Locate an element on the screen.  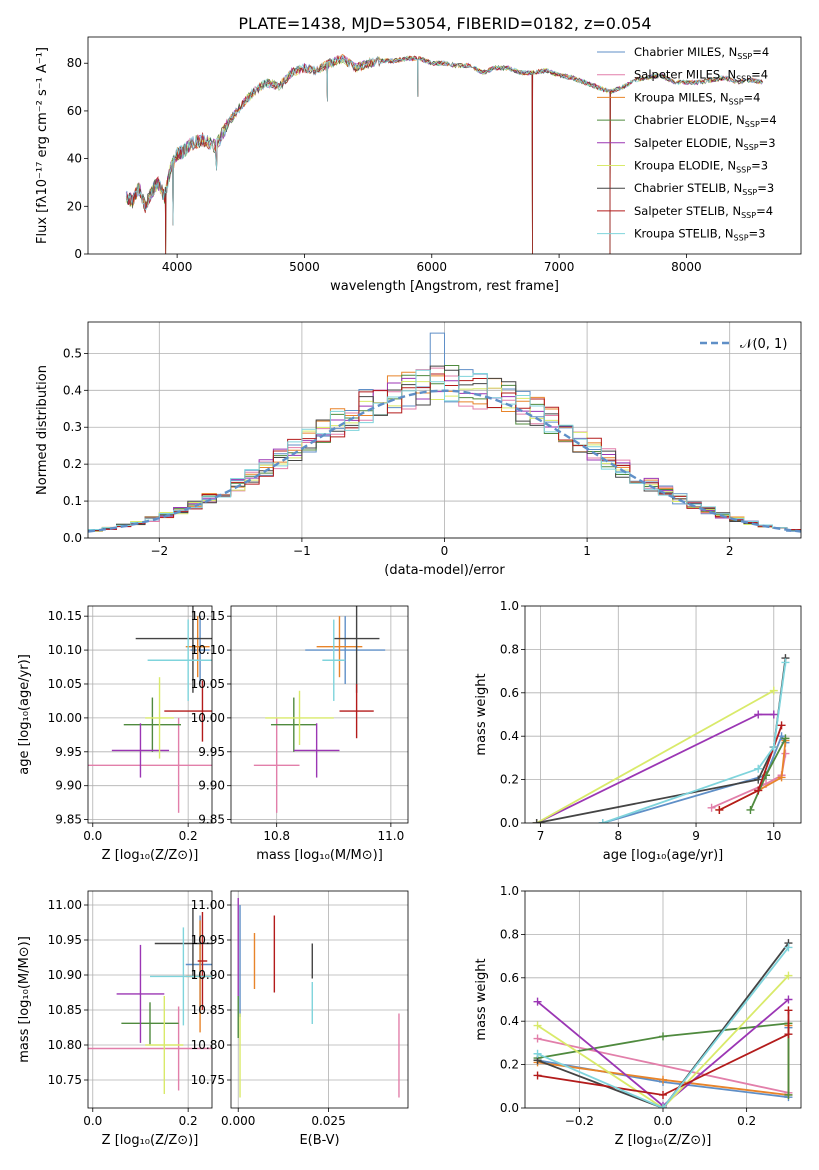
x-tick-label: 9 is located at coordinates (696, 836).